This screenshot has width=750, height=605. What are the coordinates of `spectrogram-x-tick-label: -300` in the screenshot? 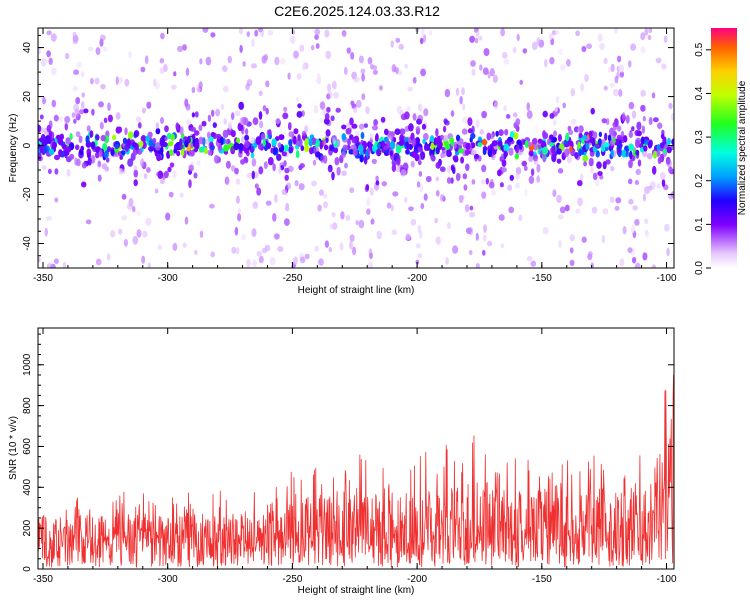 It's located at (168, 278).